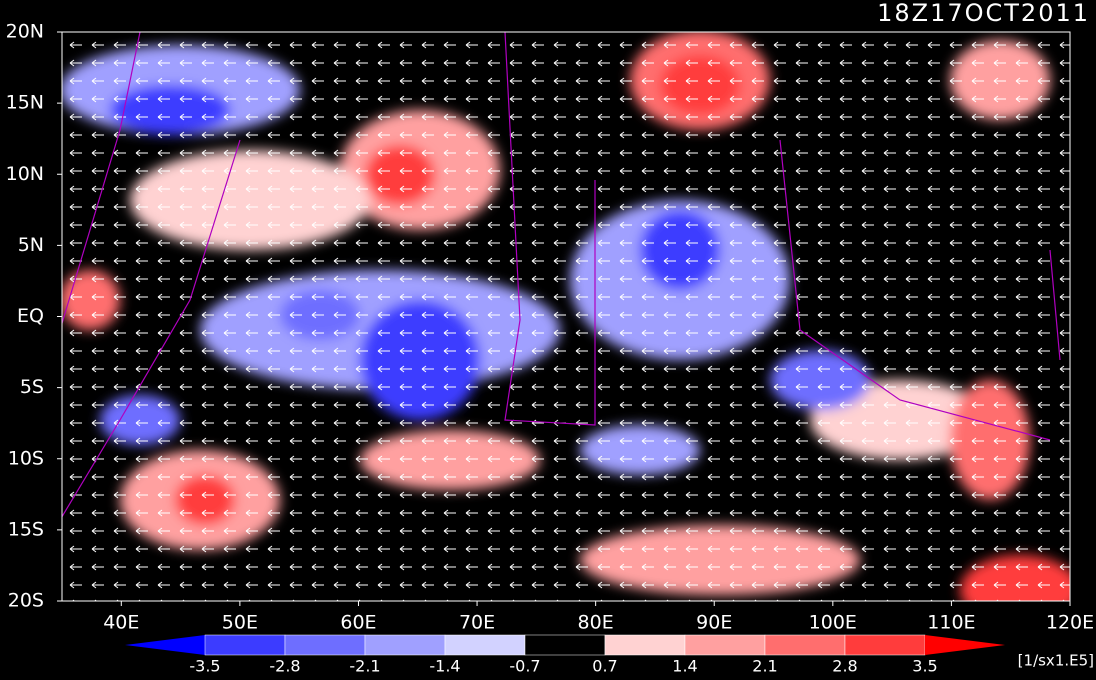 This screenshot has height=680, width=1096. Describe the element at coordinates (25, 174) in the screenshot. I see `lat-label: 10N` at that location.